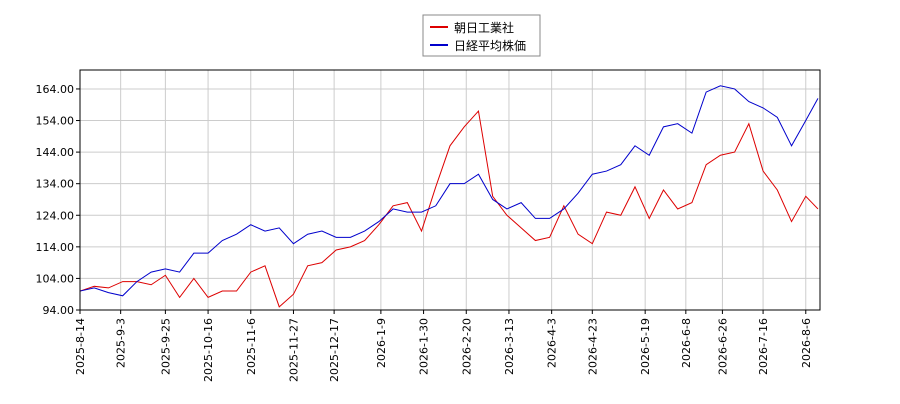 The image size is (900, 404). I want to click on y-tick-label: 114.00, so click(55, 247).